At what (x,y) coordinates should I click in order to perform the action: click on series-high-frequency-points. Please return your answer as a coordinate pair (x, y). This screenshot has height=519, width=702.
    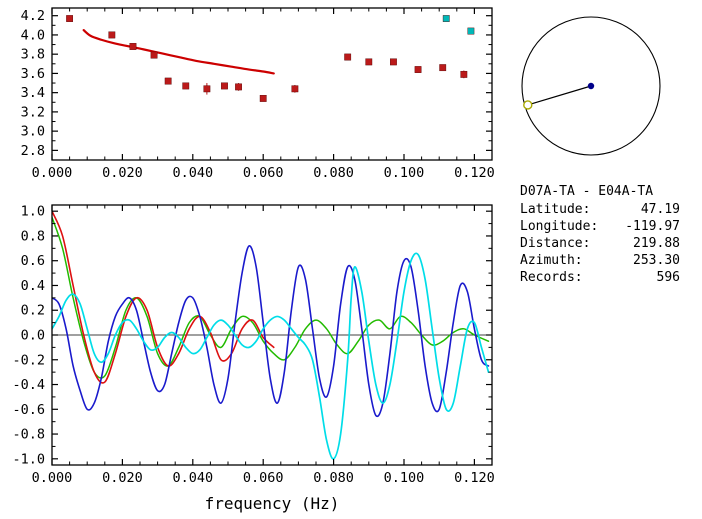
    Looking at the image, I should click on (458, 25).